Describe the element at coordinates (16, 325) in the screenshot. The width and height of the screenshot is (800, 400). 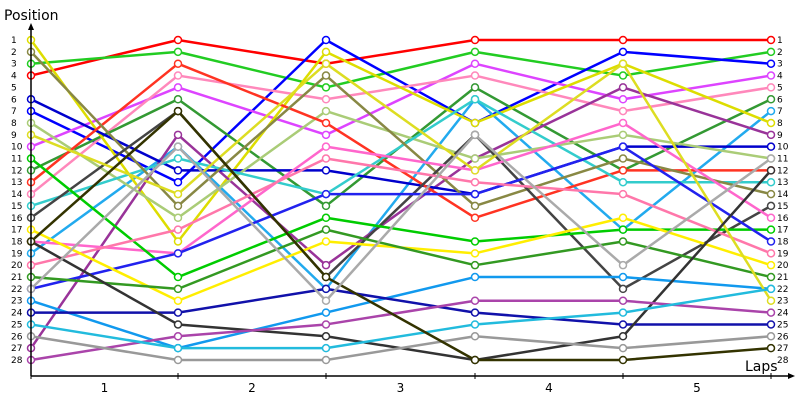
I see `y-tick-label: 25` at that location.